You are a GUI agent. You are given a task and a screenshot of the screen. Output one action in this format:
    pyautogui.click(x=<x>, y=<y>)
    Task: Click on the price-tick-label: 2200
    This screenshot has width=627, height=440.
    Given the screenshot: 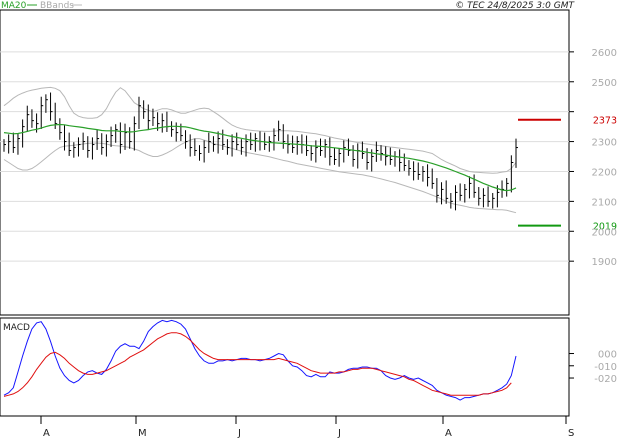 What is the action you would take?
    pyautogui.click(x=604, y=172)
    